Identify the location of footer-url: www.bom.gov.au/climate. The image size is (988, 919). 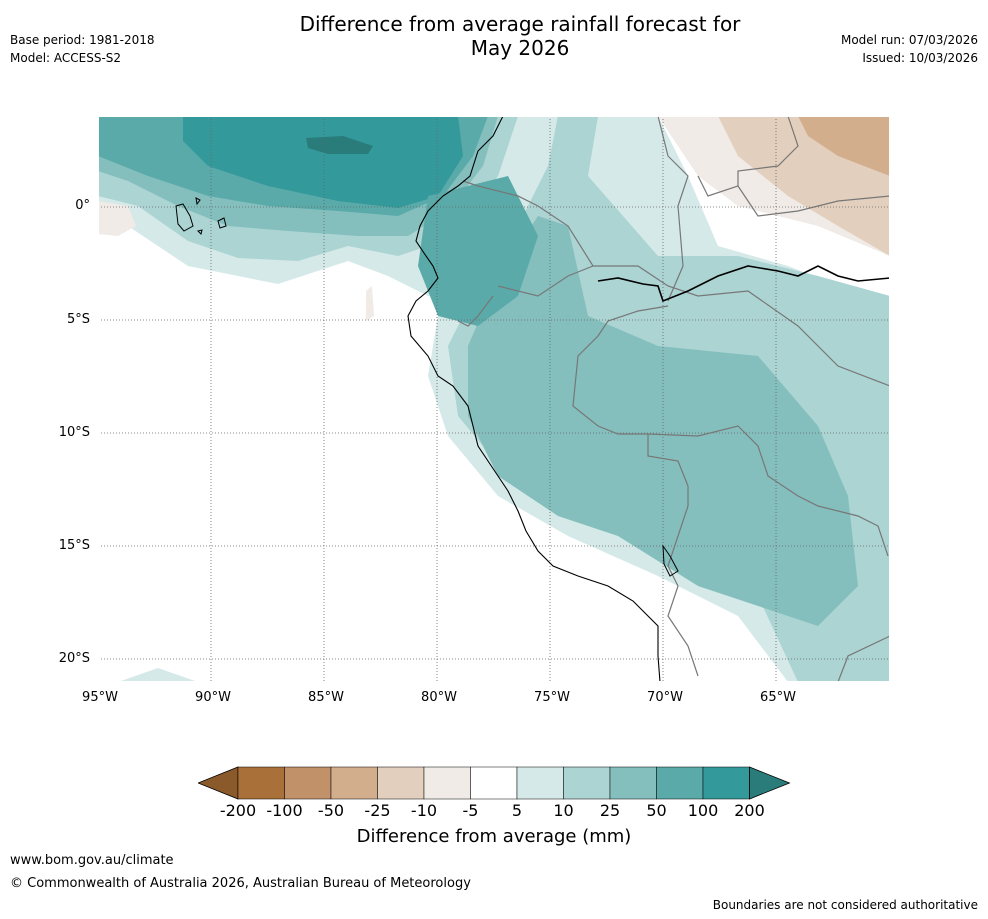
(92, 860).